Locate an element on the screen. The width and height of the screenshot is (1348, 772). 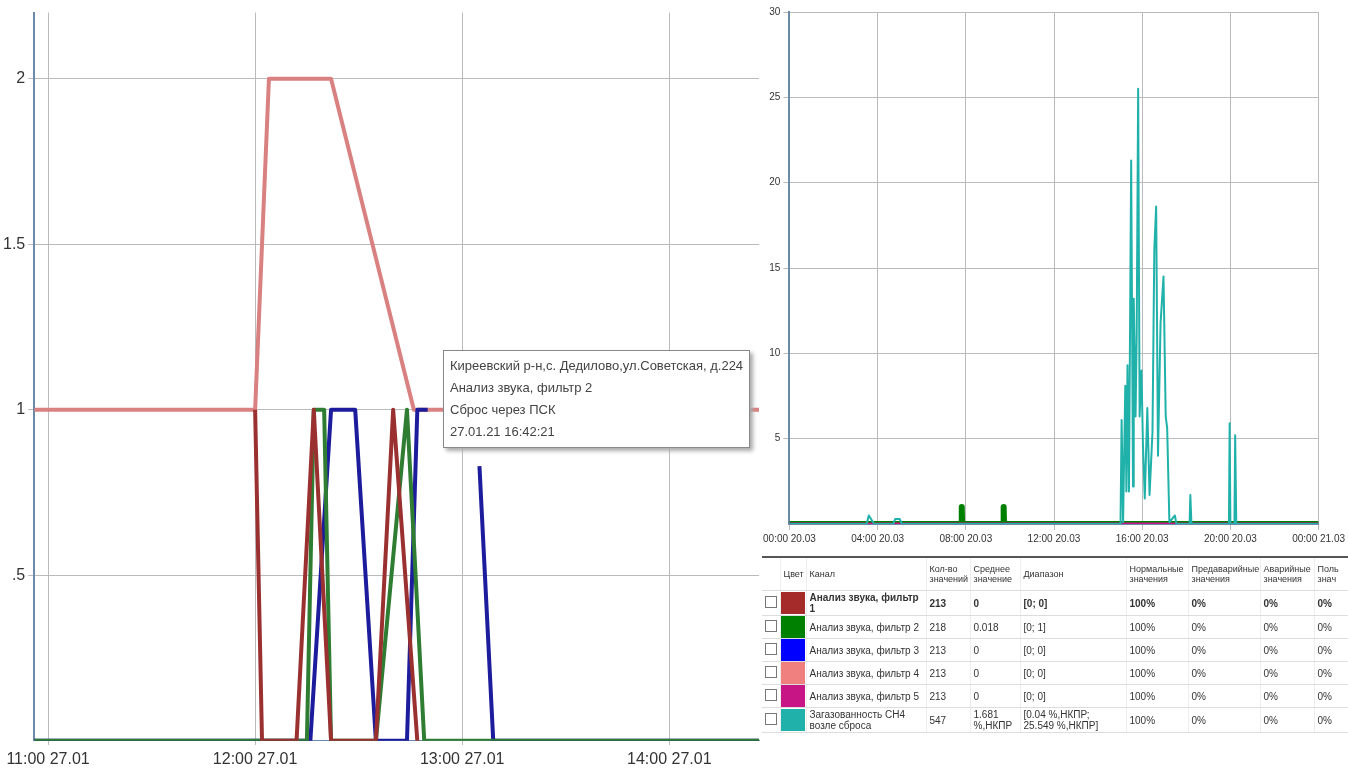
text: Предаварийные значения is located at coordinates (1224, 574).